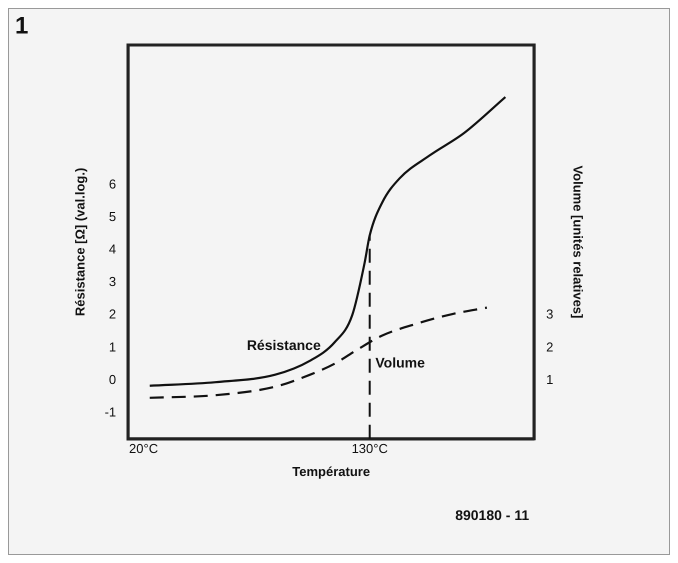 This screenshot has width=678, height=563. Describe the element at coordinates (550, 379) in the screenshot. I see `y2-tick-label: 1` at that location.